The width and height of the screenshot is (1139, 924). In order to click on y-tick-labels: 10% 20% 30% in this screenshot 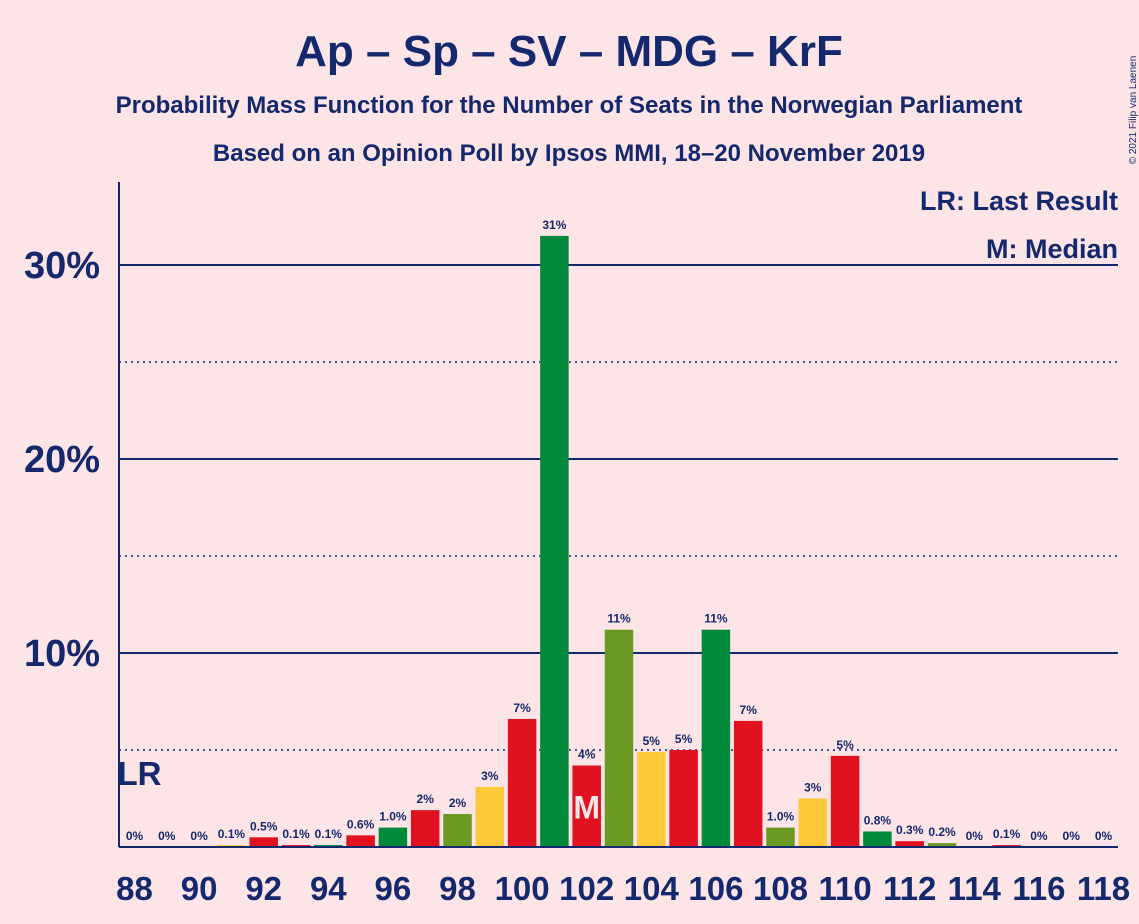, I will do `click(62, 460)`.